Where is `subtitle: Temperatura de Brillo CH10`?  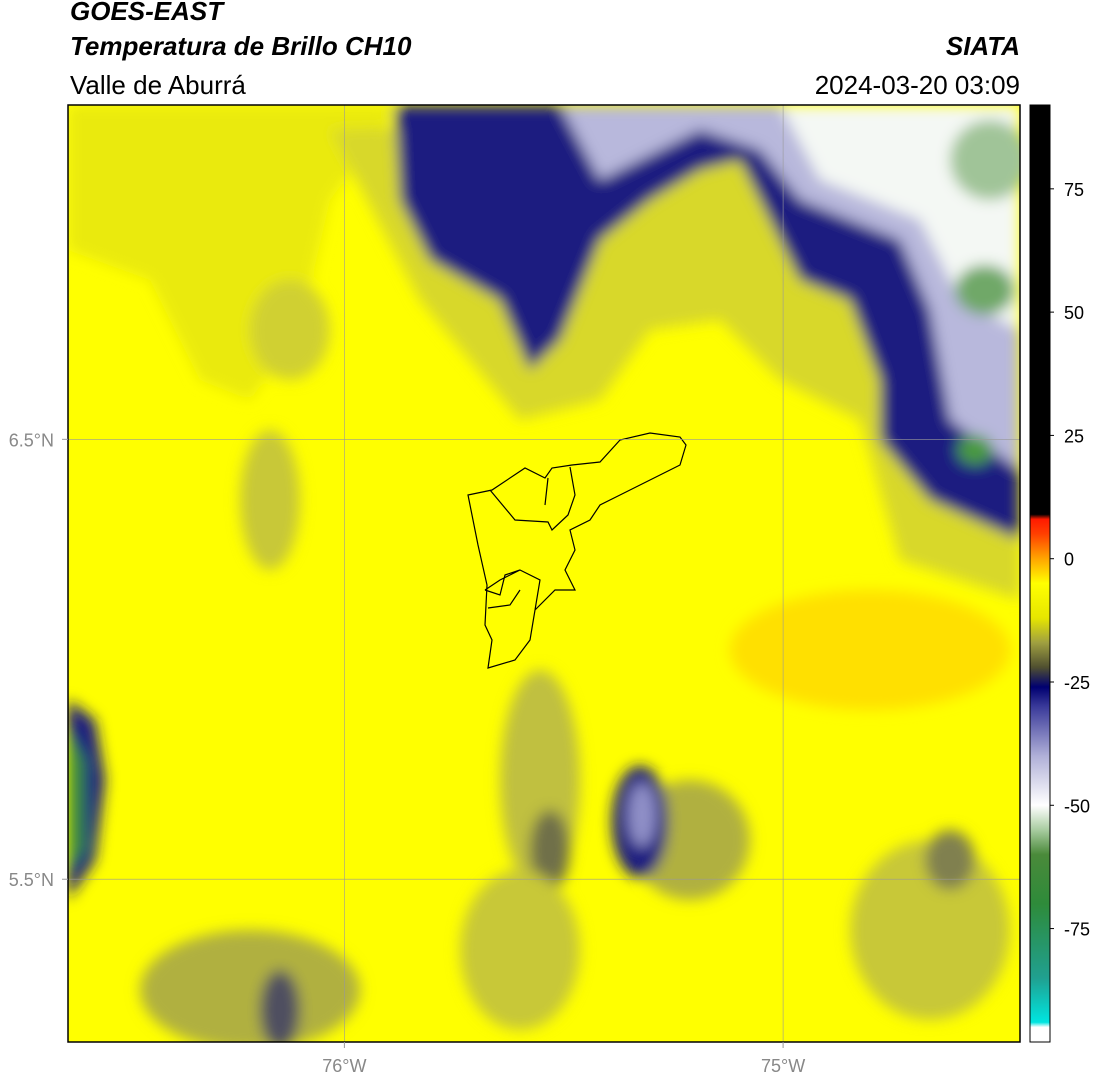
subtitle: Temperatura de Brillo CH10 is located at coordinates (241, 46).